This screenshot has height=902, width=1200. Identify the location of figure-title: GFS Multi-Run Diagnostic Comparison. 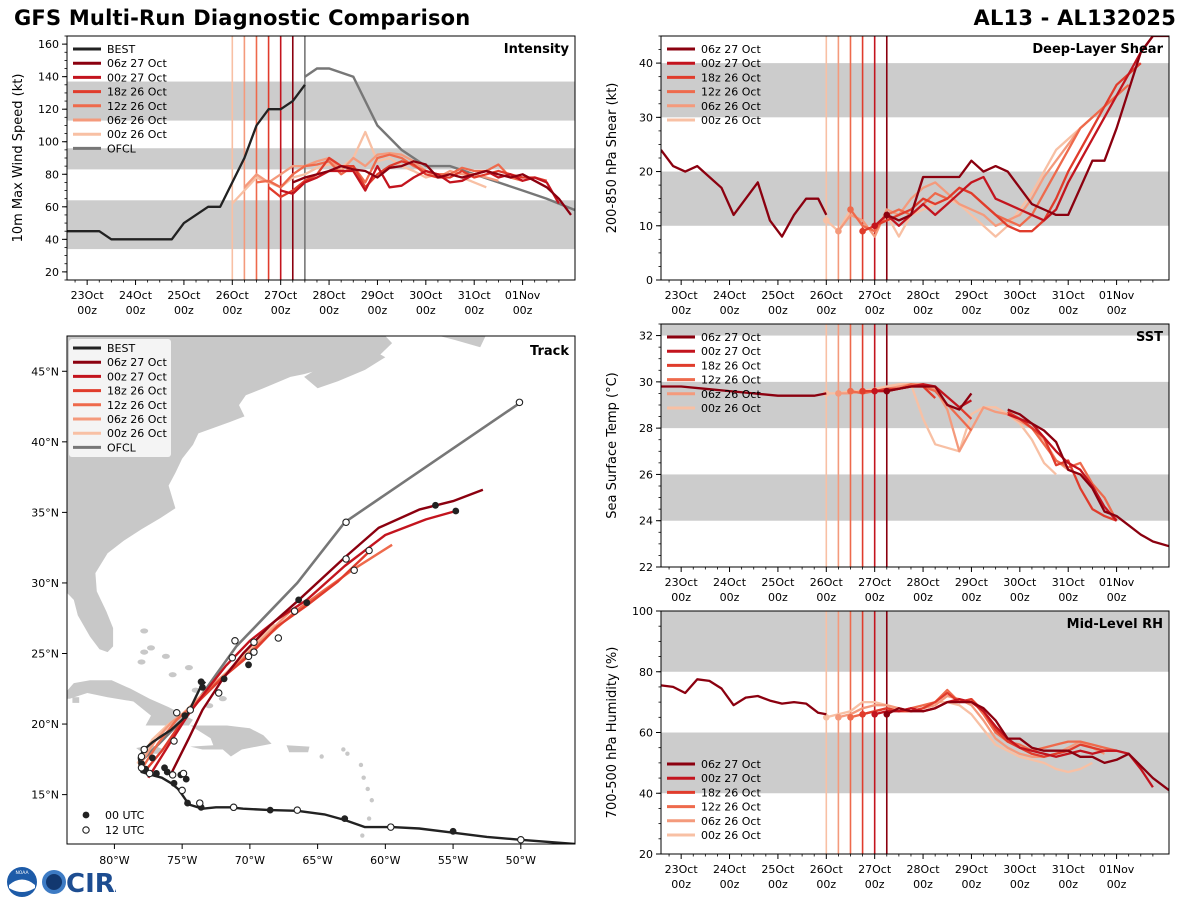
(242, 18).